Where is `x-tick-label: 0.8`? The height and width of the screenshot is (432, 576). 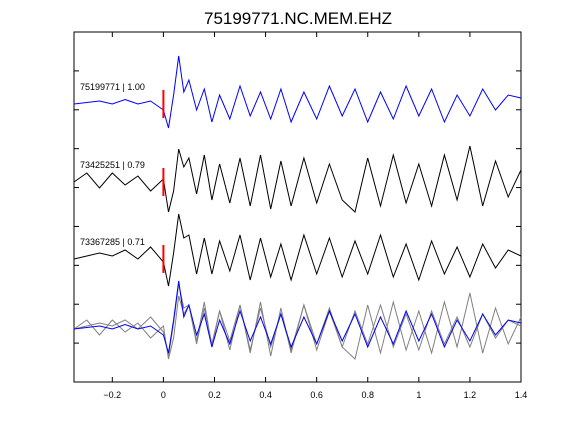
x-tick-label: 0.8 is located at coordinates (367, 395).